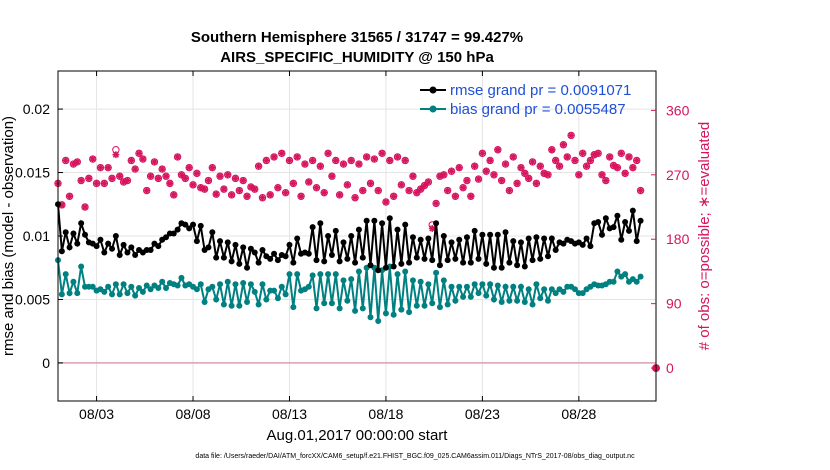 The width and height of the screenshot is (830, 470). Describe the element at coordinates (32, 299) in the screenshot. I see `y-left-tick-label-1: 0.005` at that location.